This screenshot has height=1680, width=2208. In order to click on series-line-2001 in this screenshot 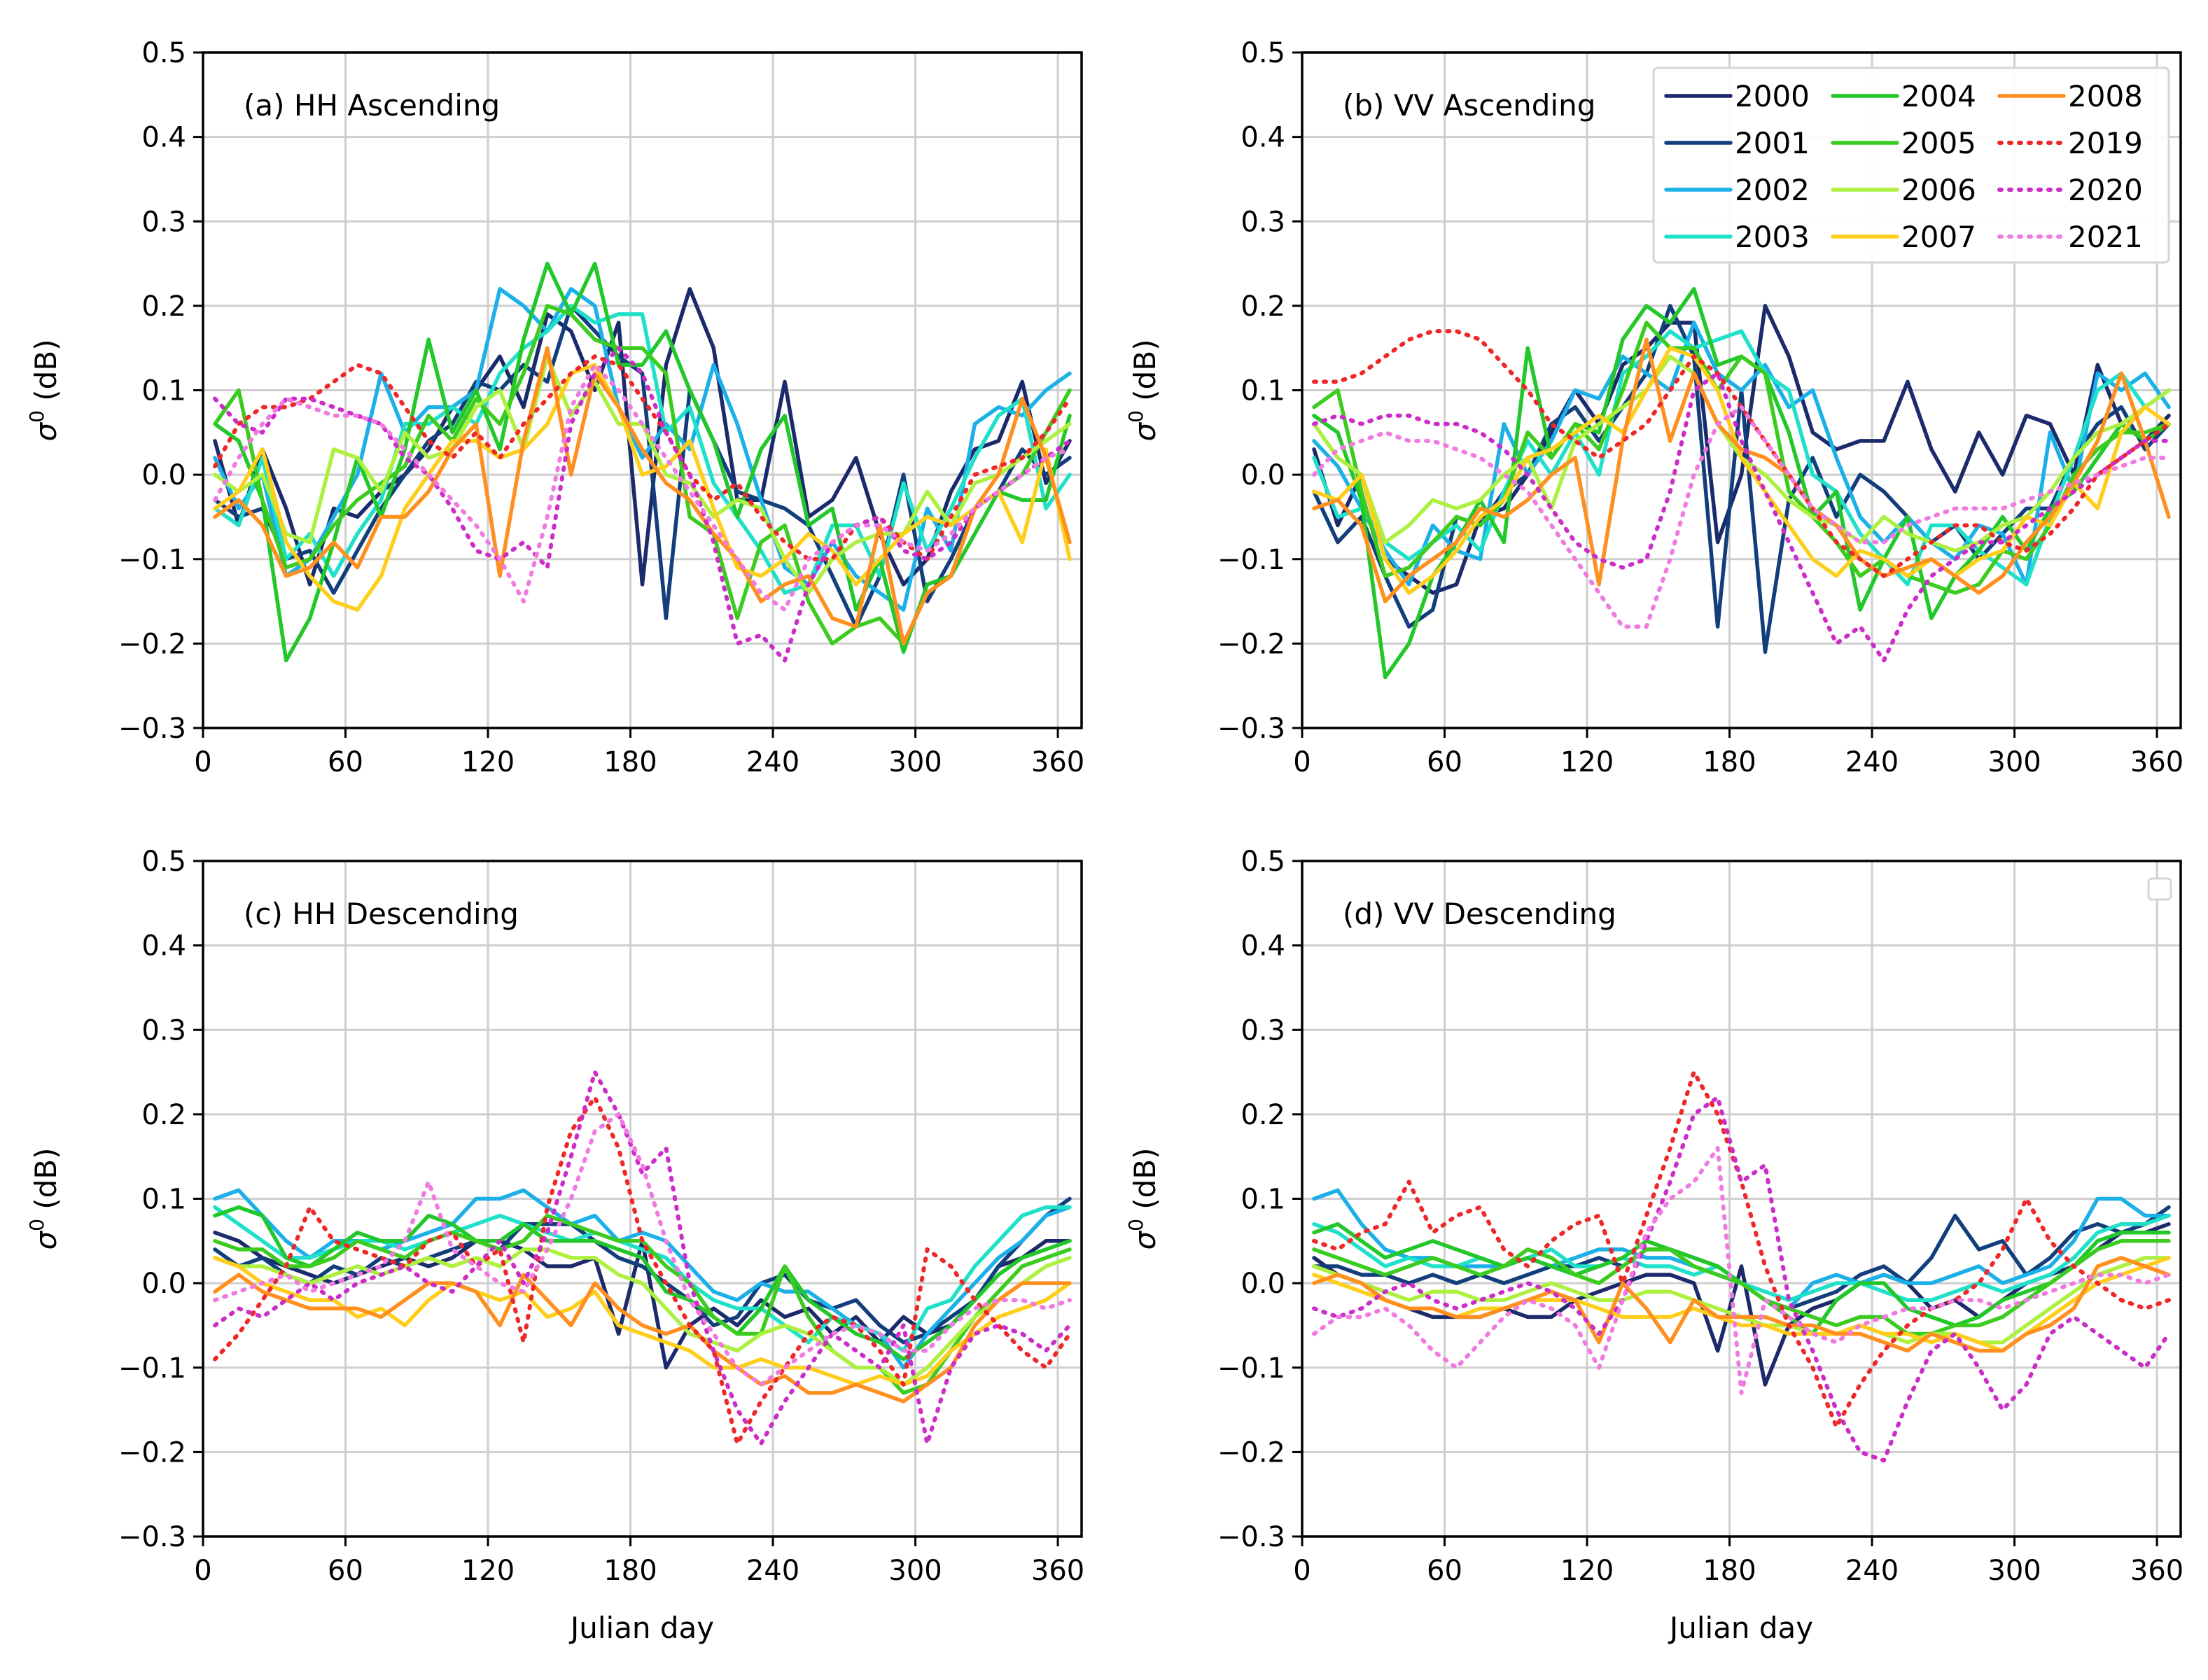, I will do `click(643, 466)`.